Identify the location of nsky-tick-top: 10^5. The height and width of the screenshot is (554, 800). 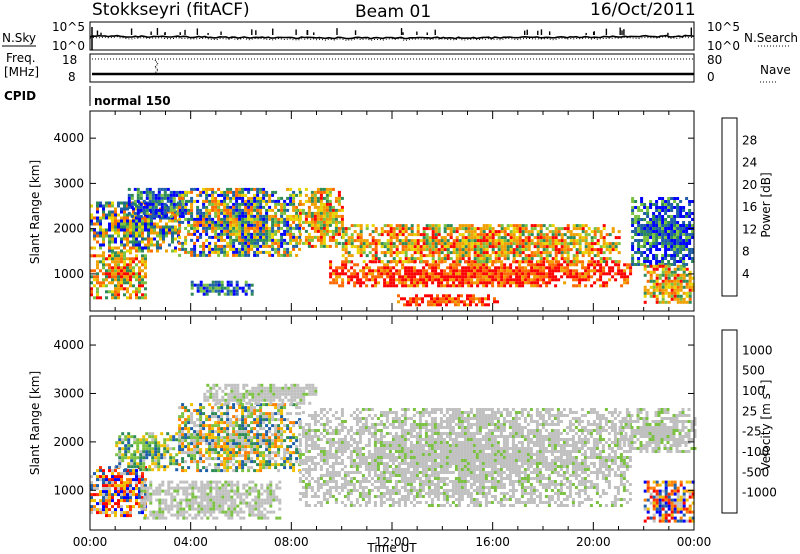
(68, 27).